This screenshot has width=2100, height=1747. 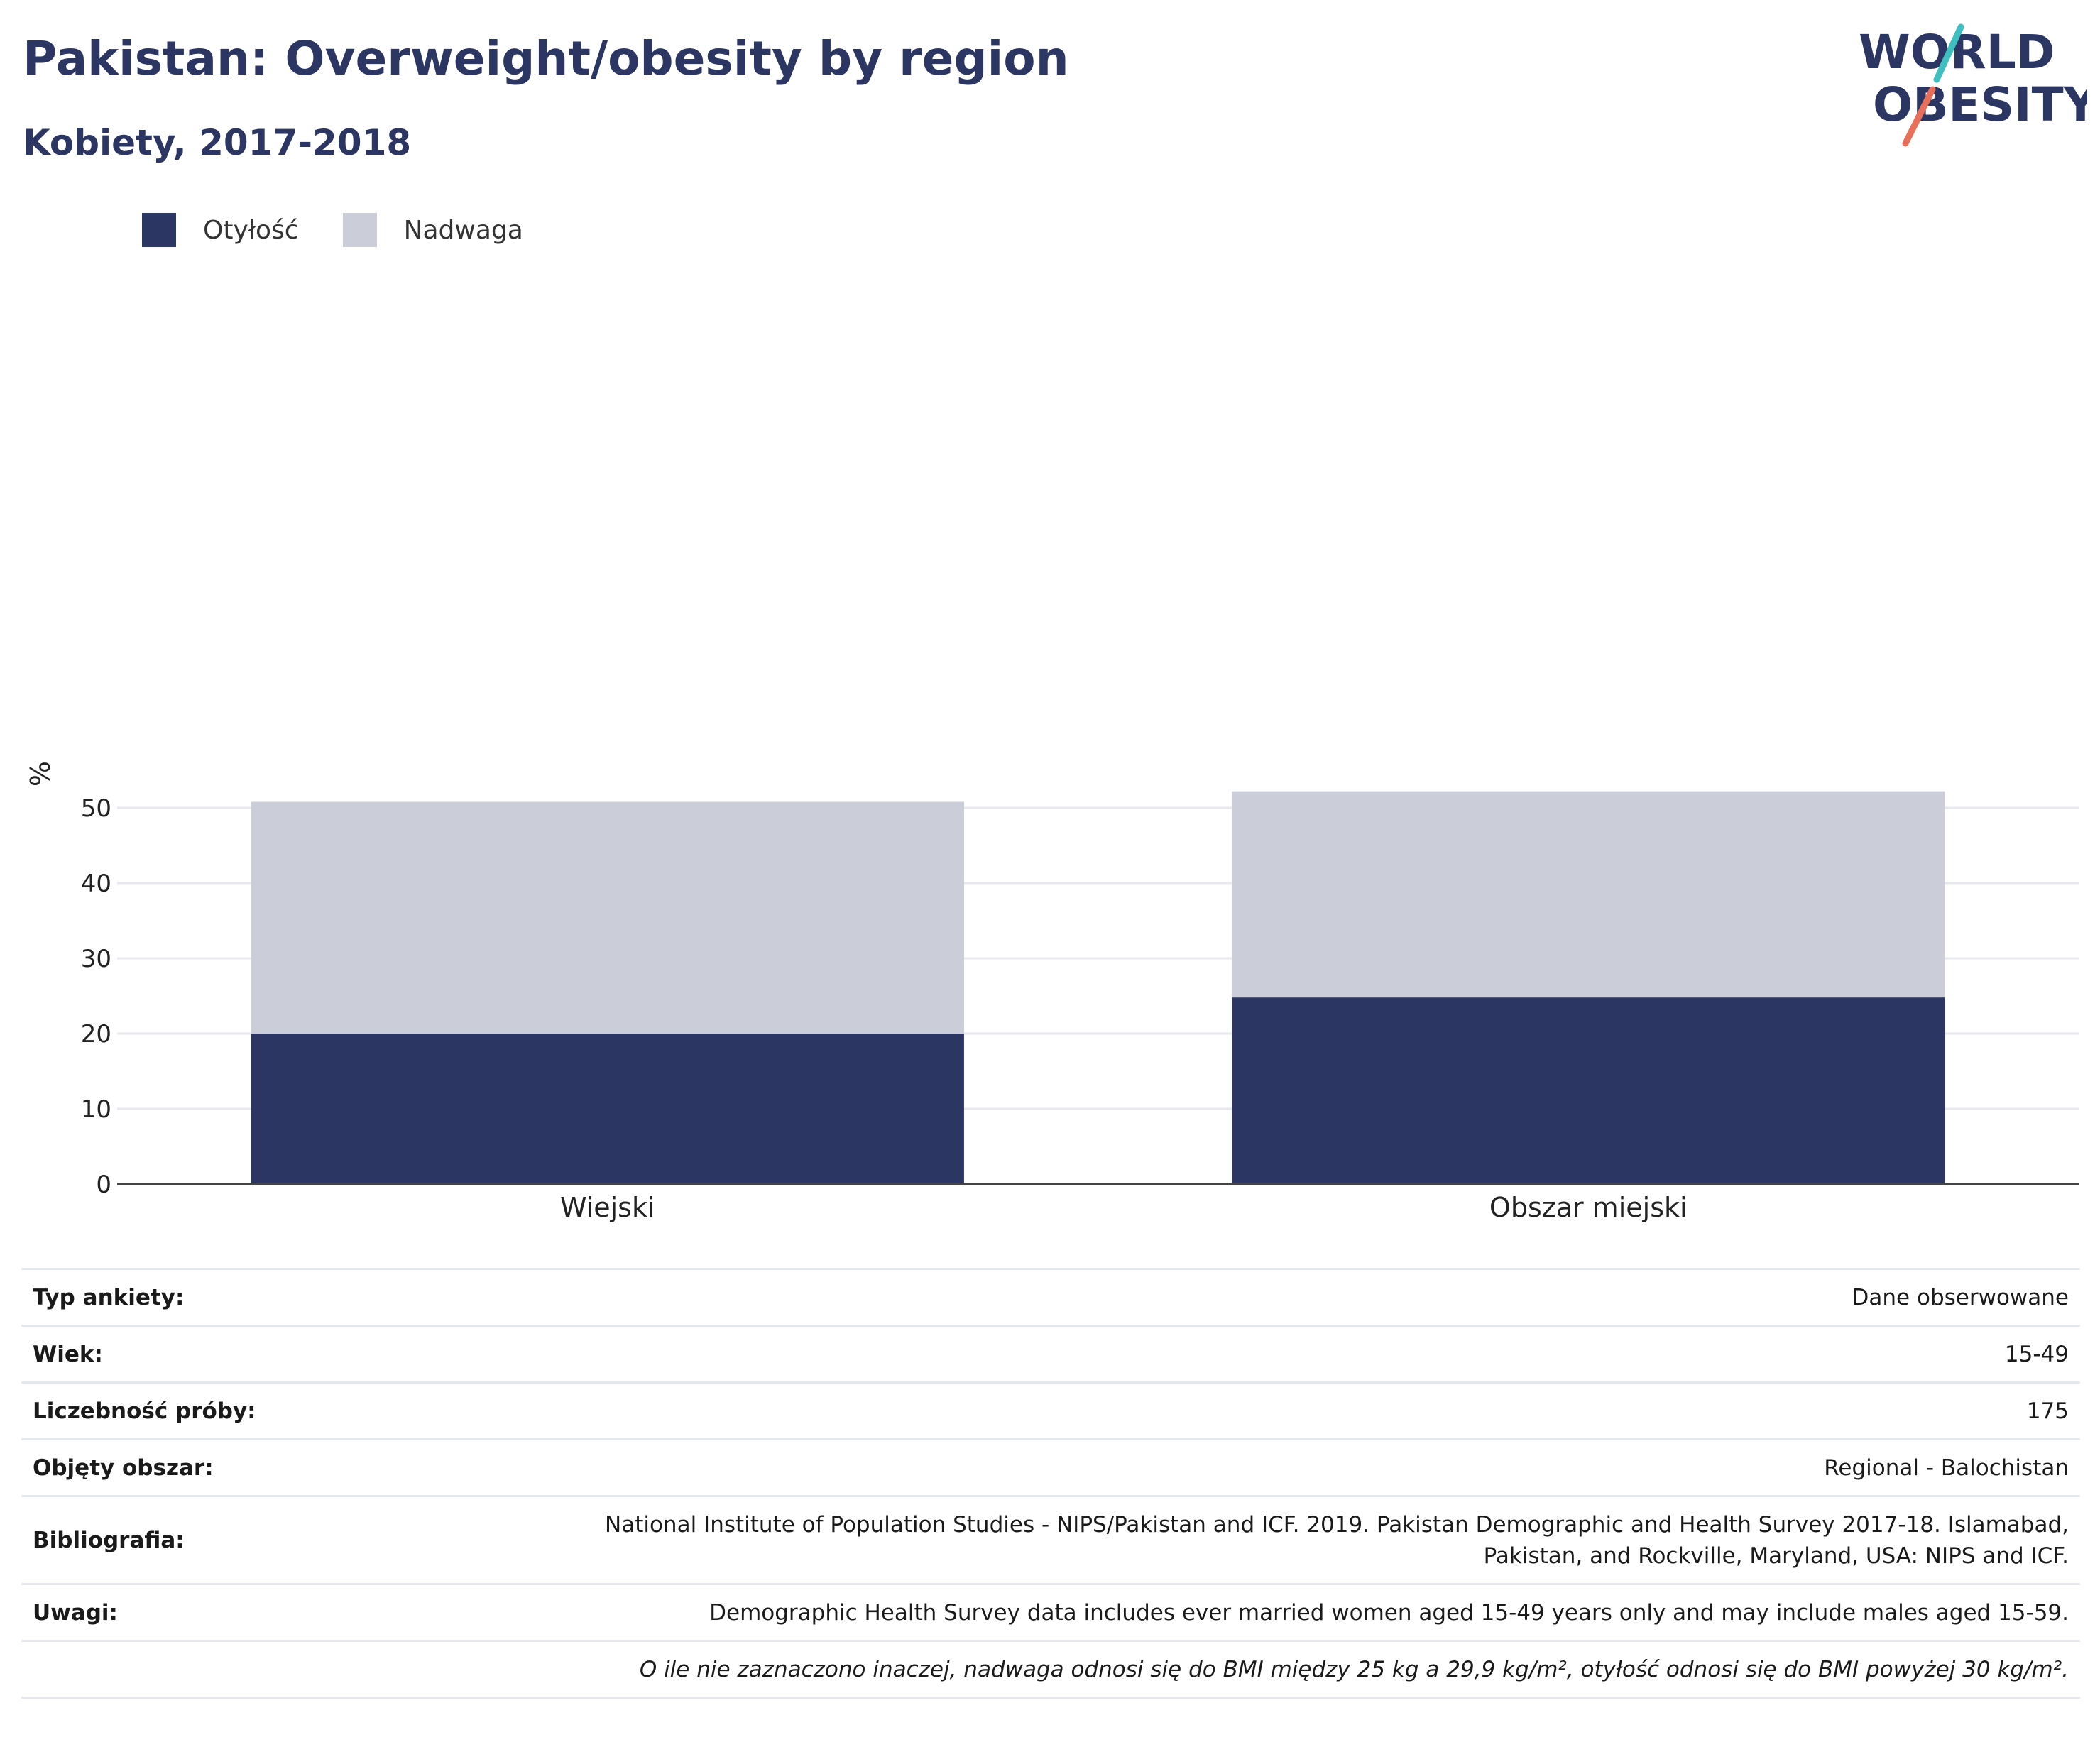 What do you see at coordinates (463, 230) in the screenshot?
I see `legend-label-overweight: Nadwaga` at bounding box center [463, 230].